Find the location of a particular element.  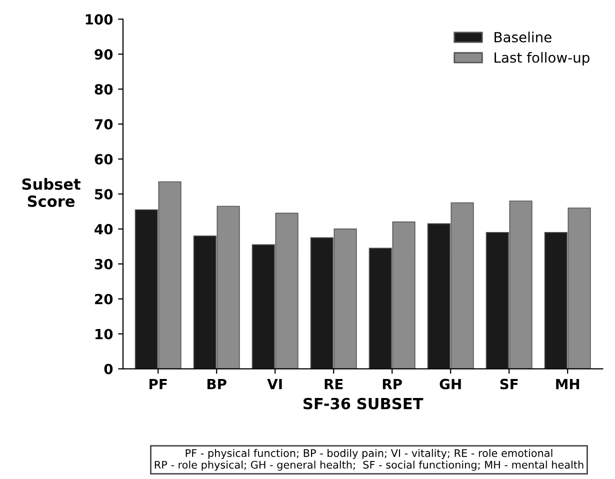

y-tick-label: 10 is located at coordinates (104, 334).